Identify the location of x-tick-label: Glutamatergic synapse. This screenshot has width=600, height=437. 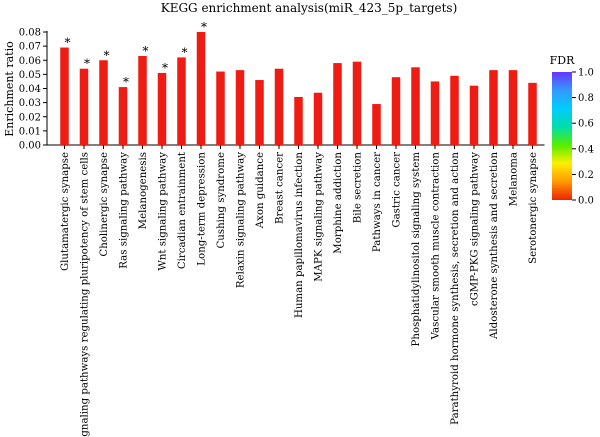
(65, 211).